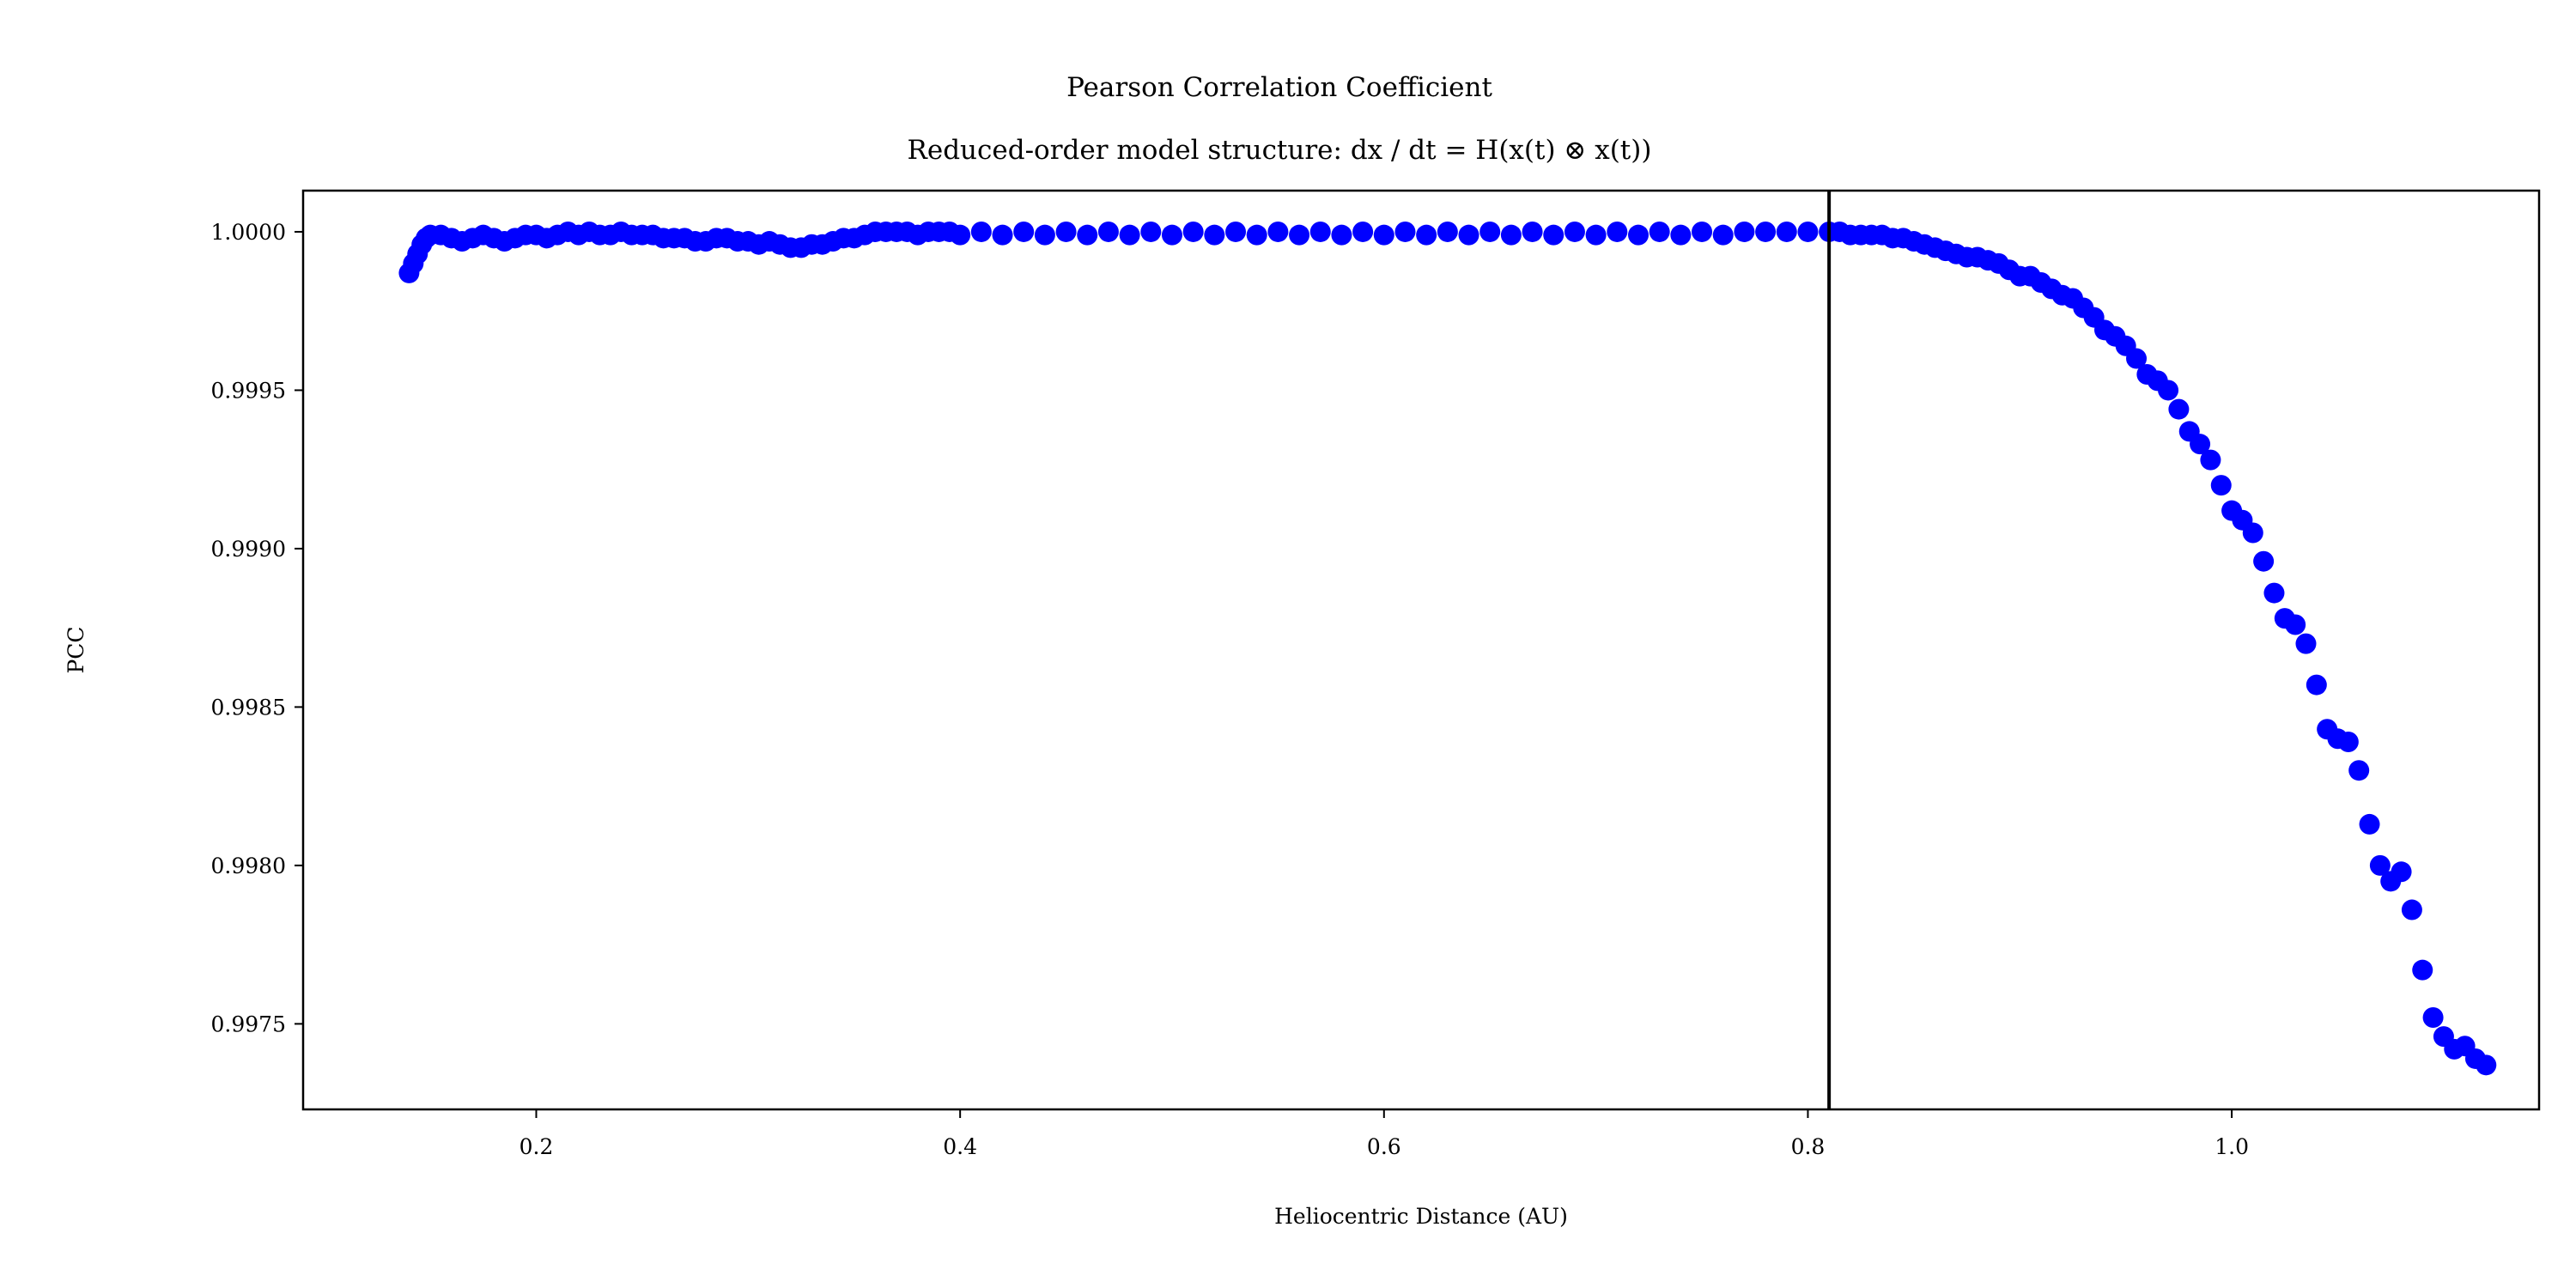 The width and height of the screenshot is (2576, 1288). What do you see at coordinates (960, 1146) in the screenshot?
I see `x-tick-label: 0.4` at bounding box center [960, 1146].